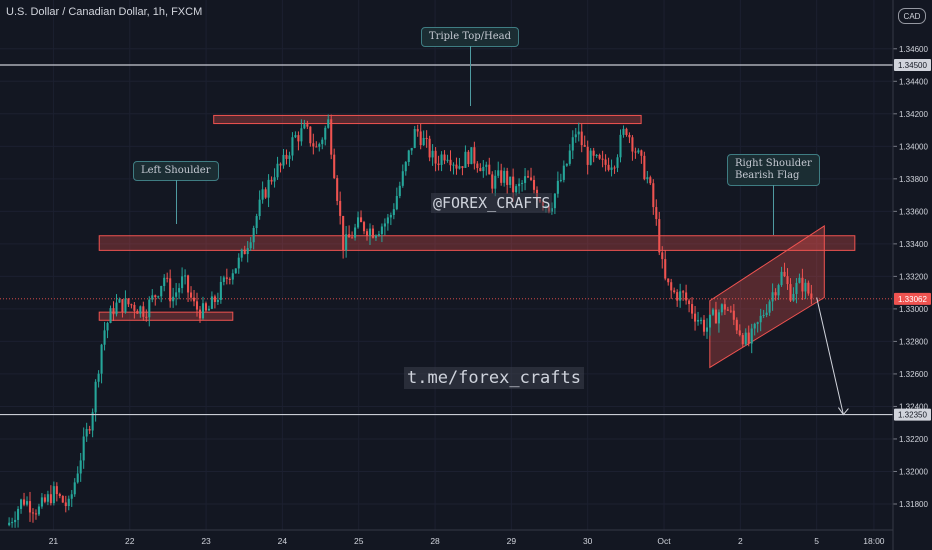  I want to click on y-tick-label: 1.33800, so click(913, 179).